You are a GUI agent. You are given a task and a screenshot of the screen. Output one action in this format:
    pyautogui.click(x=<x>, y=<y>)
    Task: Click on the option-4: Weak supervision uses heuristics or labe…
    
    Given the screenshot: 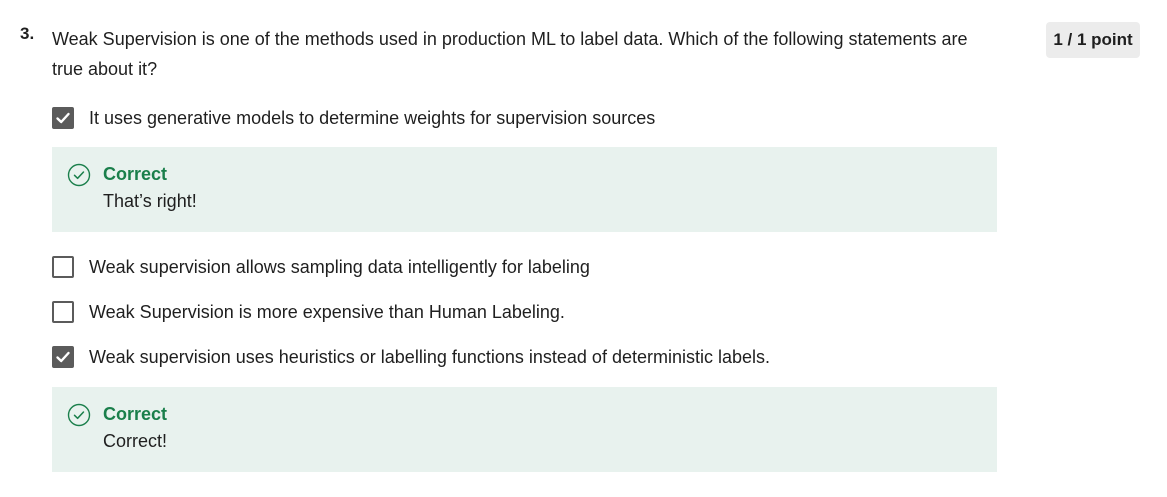 What is the action you would take?
    pyautogui.click(x=411, y=357)
    